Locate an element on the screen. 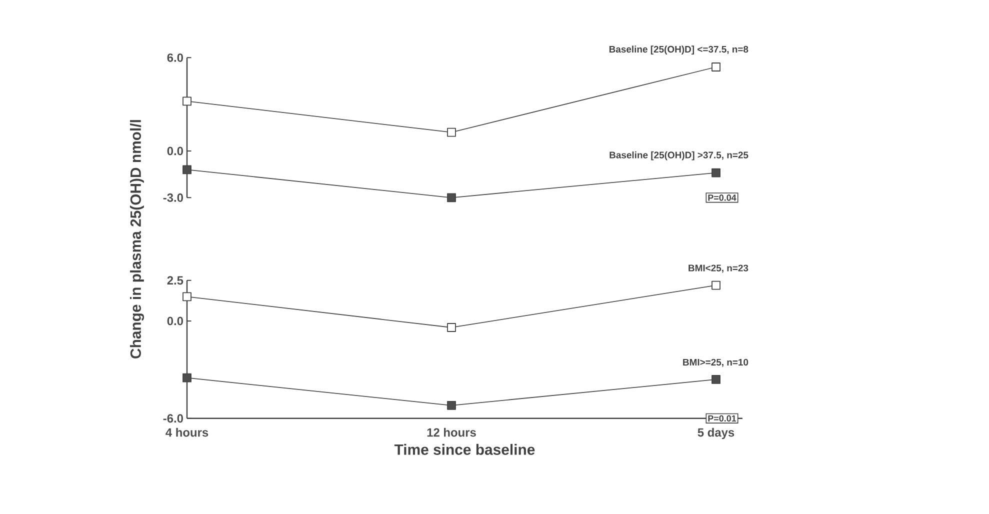  y-tick-label: 6.0 is located at coordinates (175, 57).